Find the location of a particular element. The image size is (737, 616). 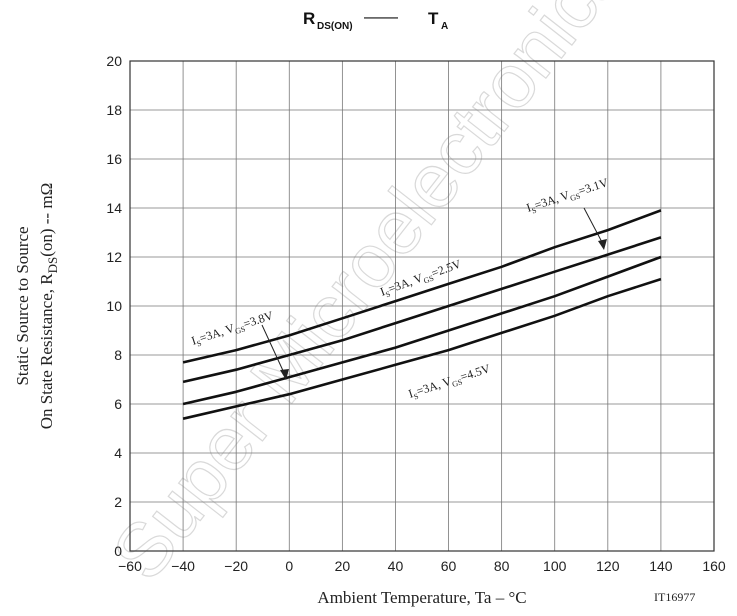

annotation-3-1v: IS=3A, VGS=3.1V is located at coordinates (568, 196).